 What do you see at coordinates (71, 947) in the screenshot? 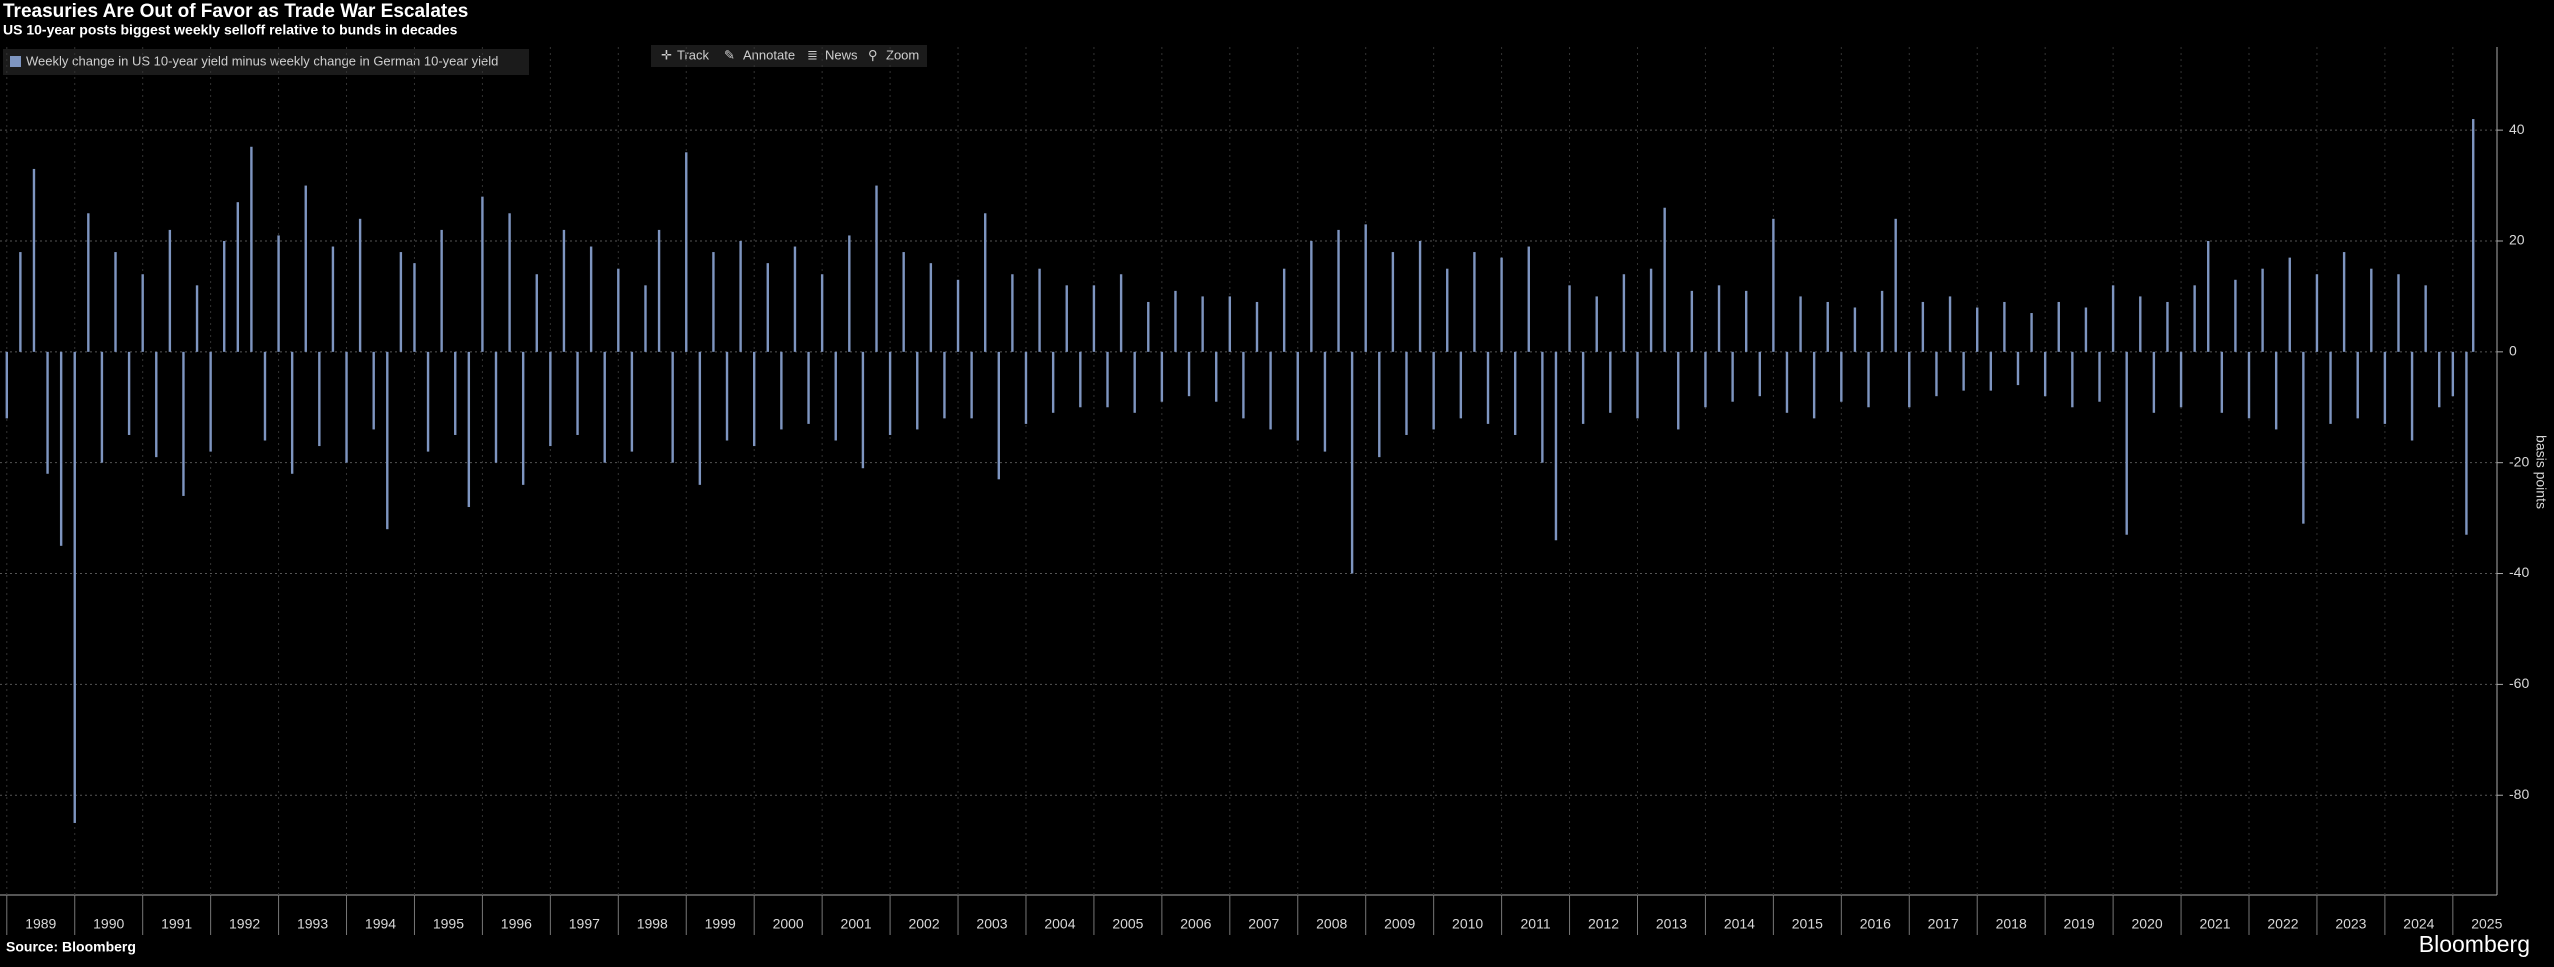
I see `source: Source: Bloomberg` at bounding box center [71, 947].